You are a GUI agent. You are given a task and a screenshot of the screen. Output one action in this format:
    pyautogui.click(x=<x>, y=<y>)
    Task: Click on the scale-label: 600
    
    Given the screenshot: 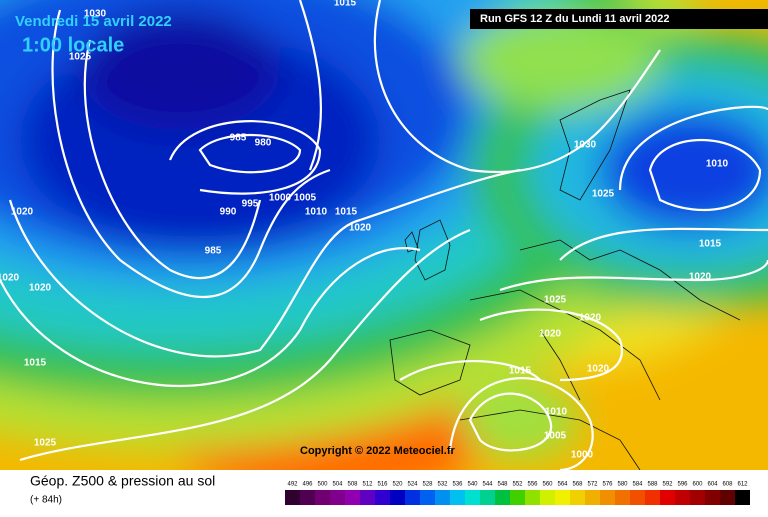 What is the action you would take?
    pyautogui.click(x=697, y=485)
    